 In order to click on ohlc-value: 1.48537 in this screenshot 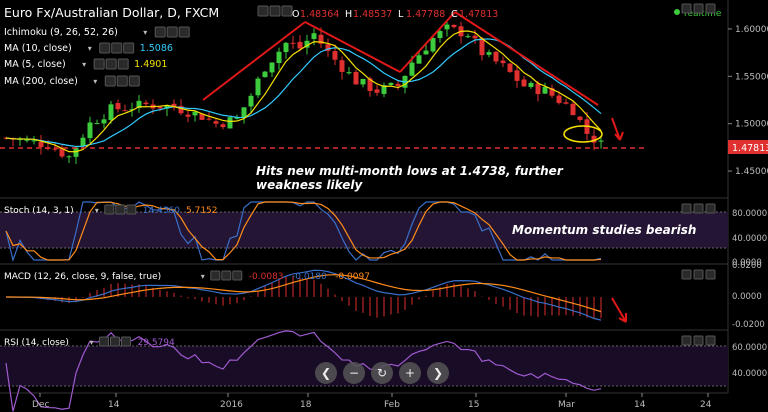, I will do `click(372, 14)`.